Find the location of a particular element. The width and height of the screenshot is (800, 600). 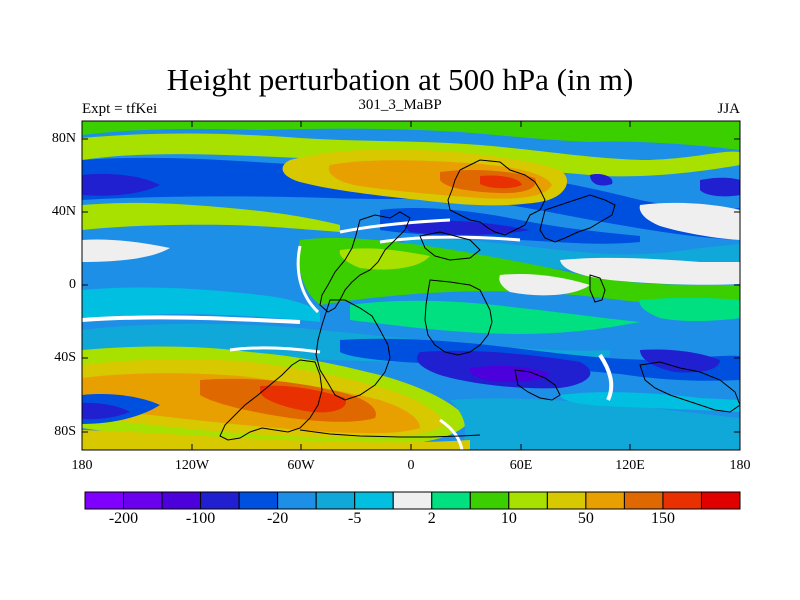

lat-tick-label: 80S is located at coordinates (65, 431).